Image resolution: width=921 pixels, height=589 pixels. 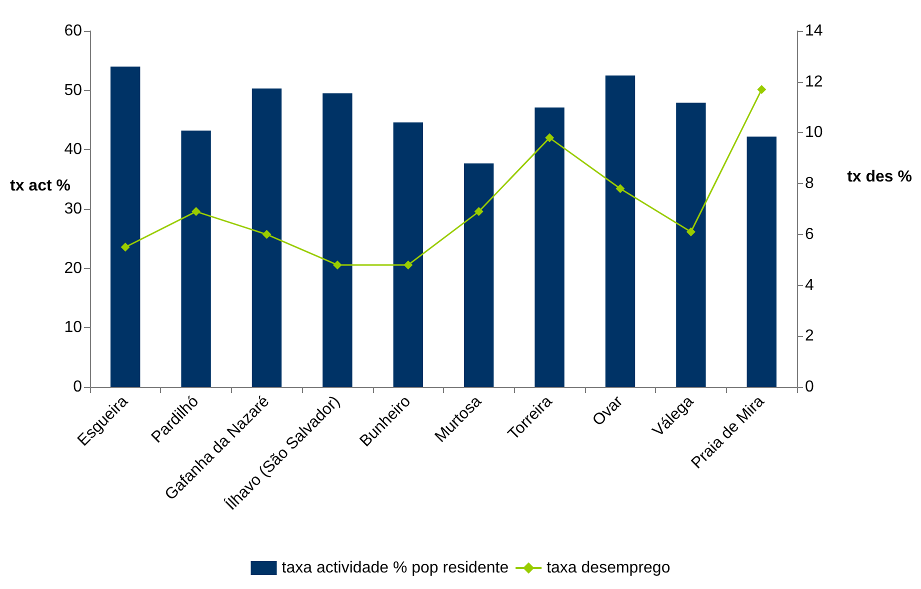 What do you see at coordinates (40, 186) in the screenshot?
I see `y-axis-title: tx act %` at bounding box center [40, 186].